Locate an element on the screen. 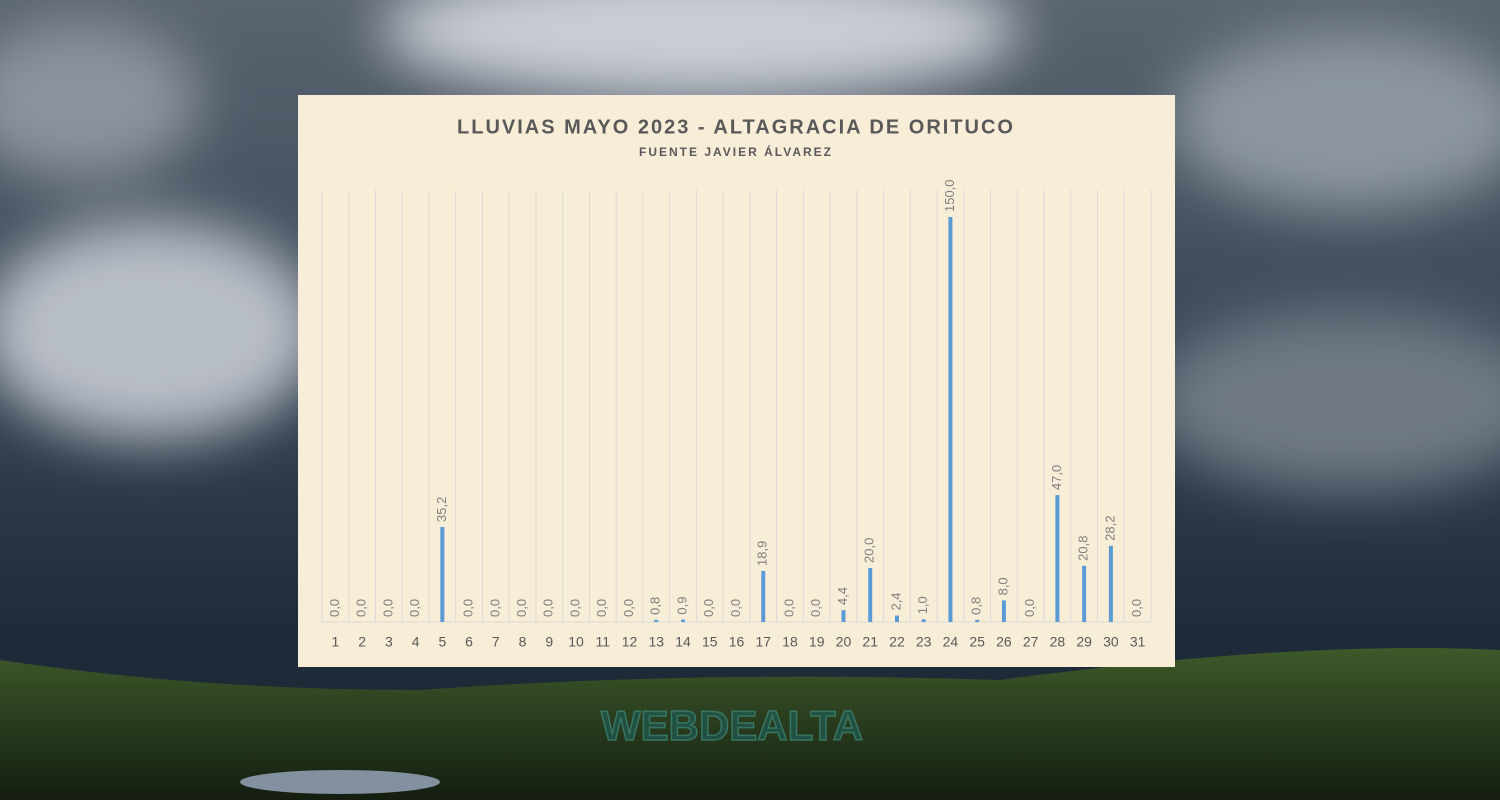 The height and width of the screenshot is (800, 1500). x-tick-label: 29 is located at coordinates (1084, 642).